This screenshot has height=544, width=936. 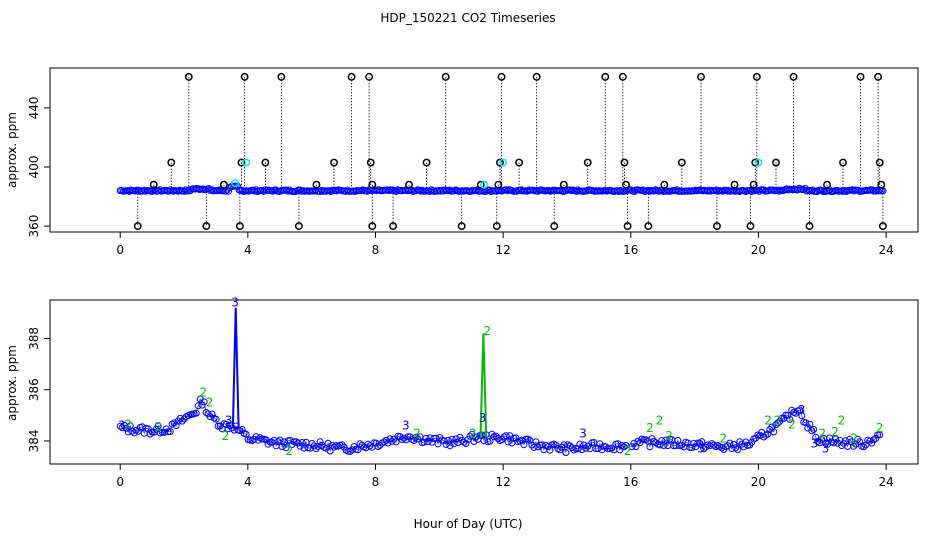 What do you see at coordinates (248, 250) in the screenshot?
I see `panel1-x-tick-label: 4` at bounding box center [248, 250].